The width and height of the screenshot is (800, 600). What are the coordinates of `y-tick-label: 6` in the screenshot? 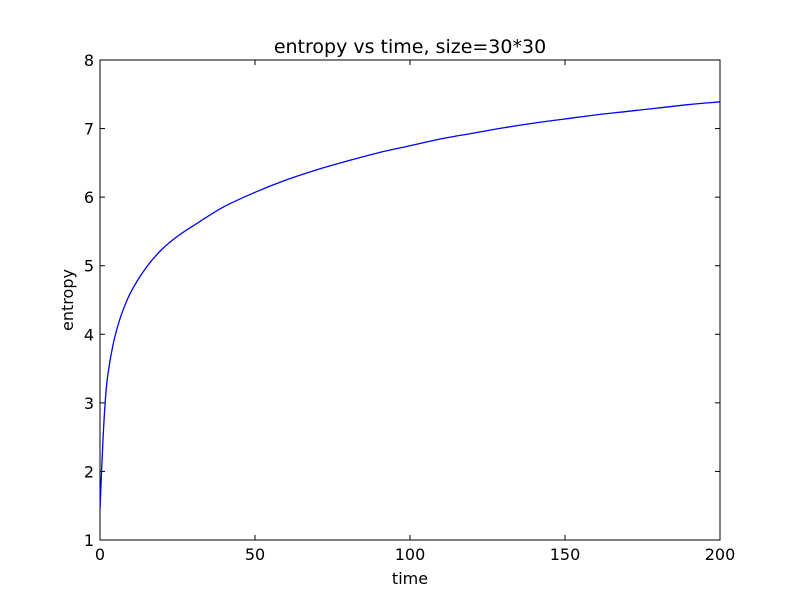 It's located at (89, 197).